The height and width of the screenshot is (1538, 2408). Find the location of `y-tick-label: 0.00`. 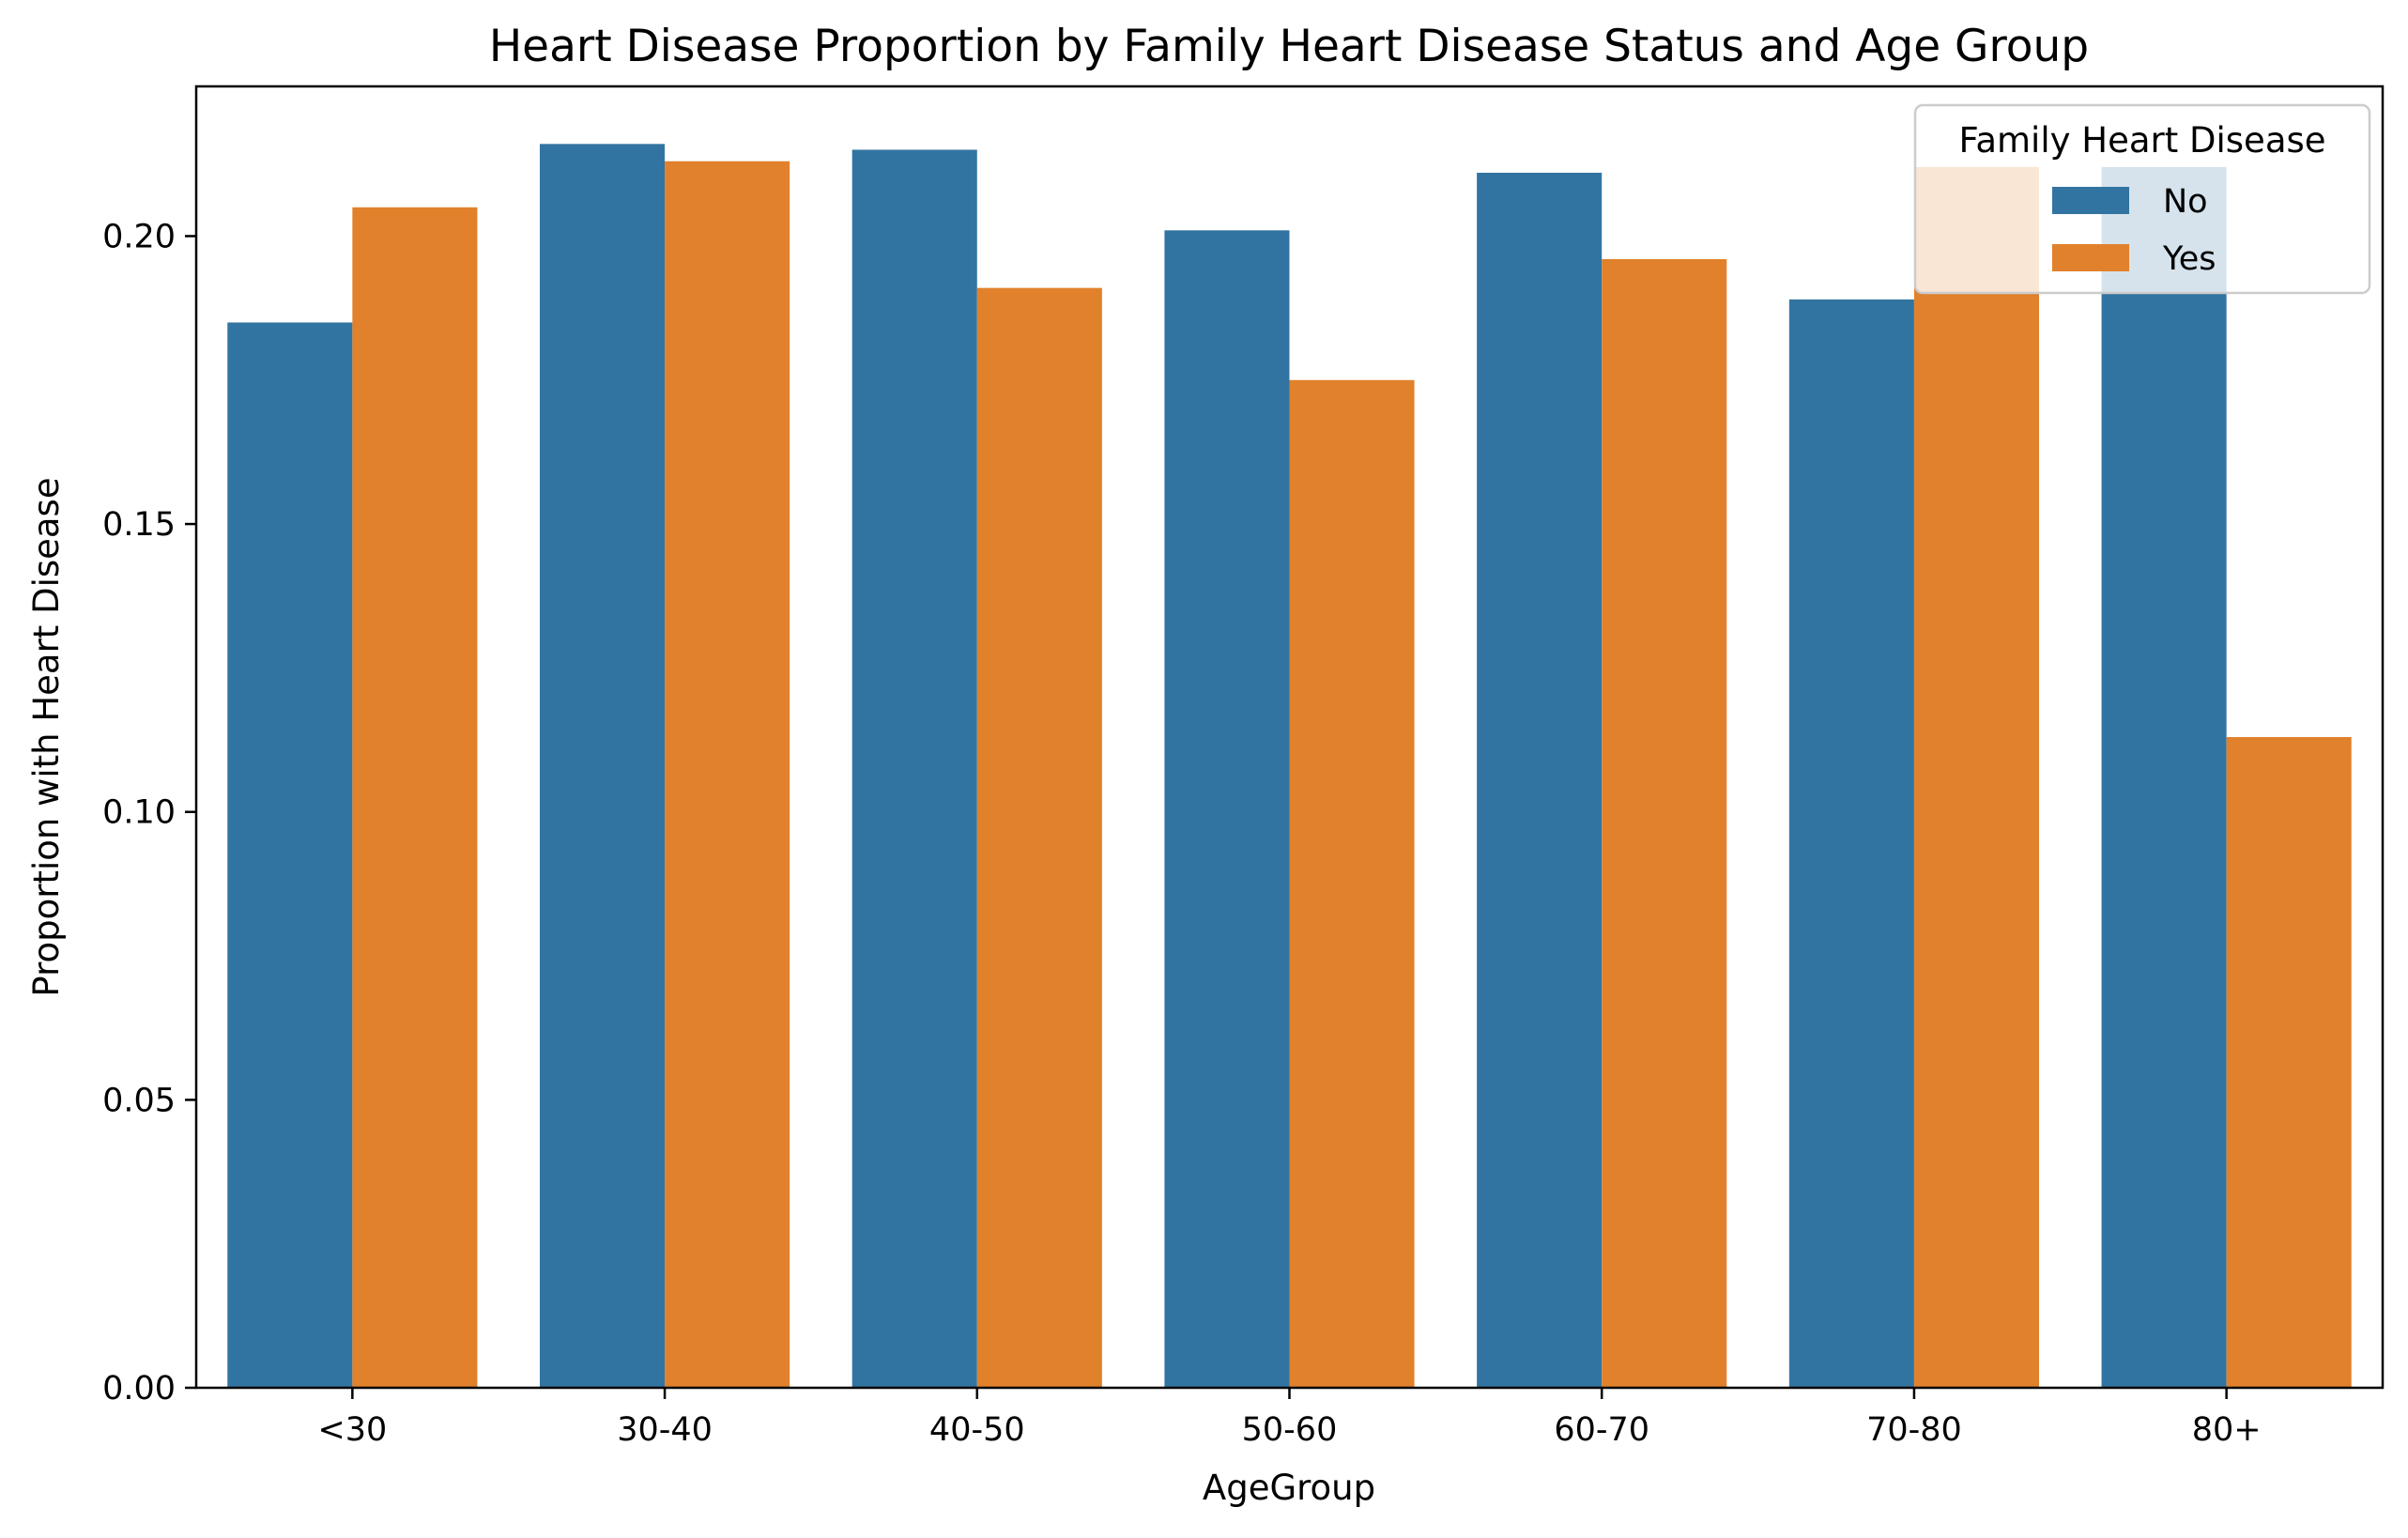

y-tick-label: 0.00 is located at coordinates (139, 1388).